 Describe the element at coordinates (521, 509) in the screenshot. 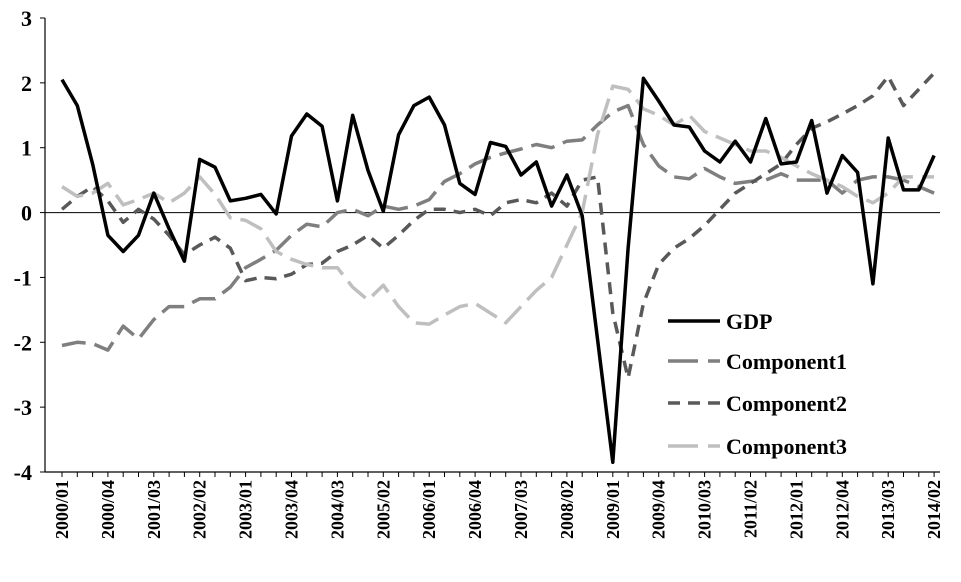

I see `x-tick-label: 2007/03` at that location.